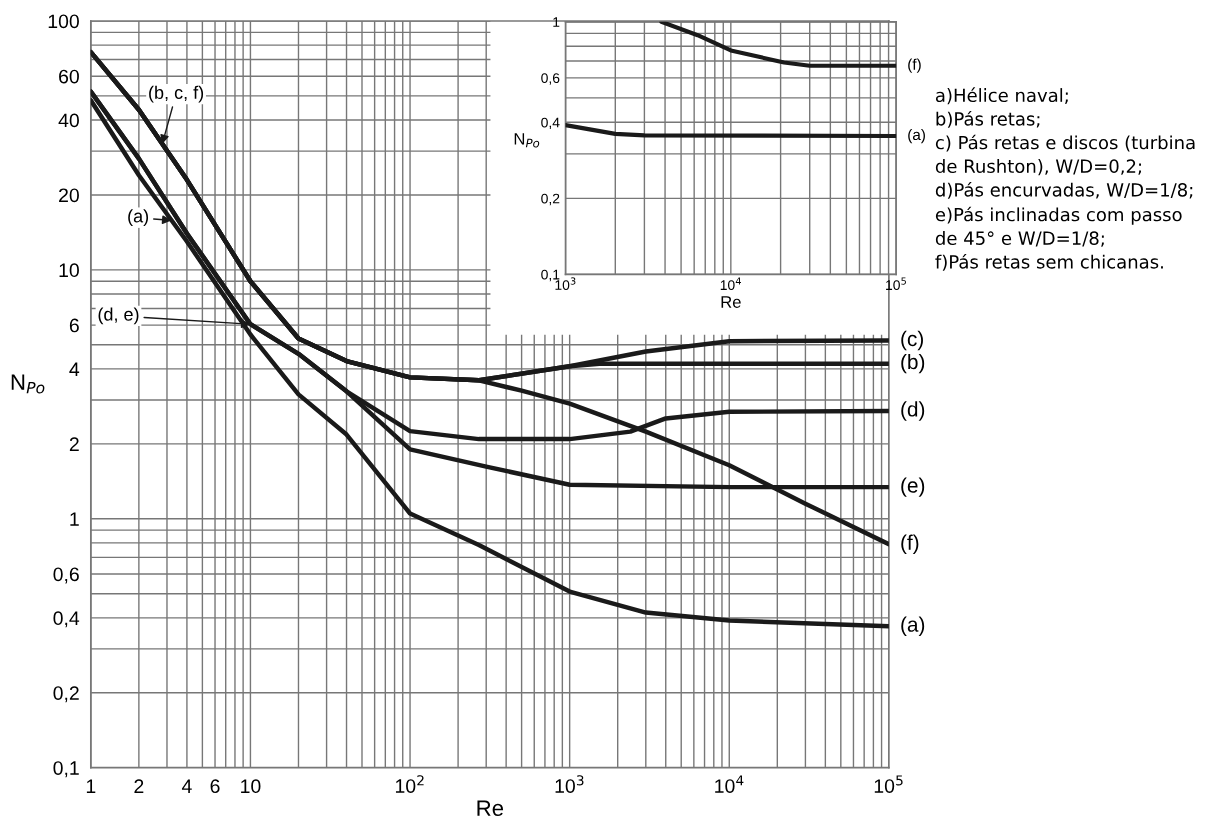 The image size is (1211, 839). What do you see at coordinates (74, 369) in the screenshot?
I see `y-tick-label: 4` at bounding box center [74, 369].